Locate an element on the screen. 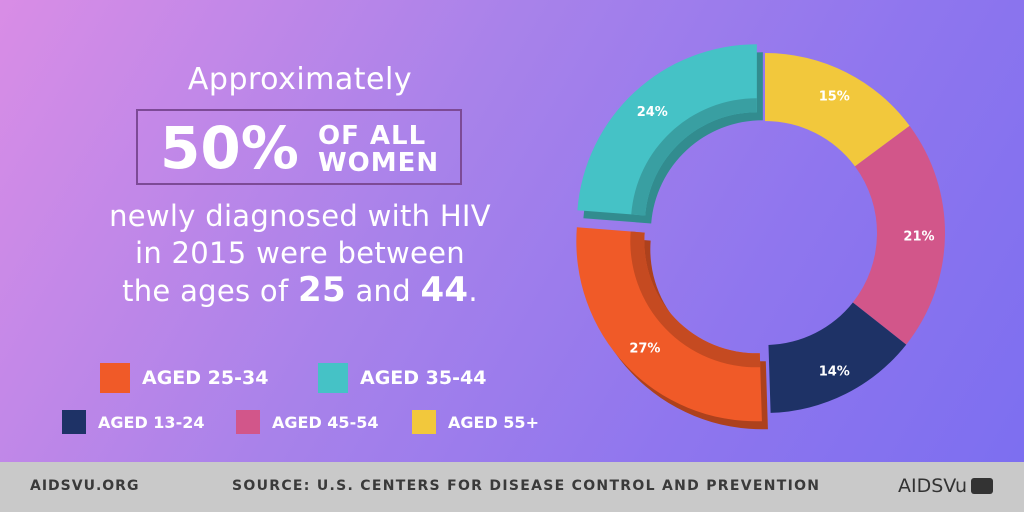 This screenshot has height=512, width=1024. slice-label-aged-35-44: 24% is located at coordinates (652, 112).